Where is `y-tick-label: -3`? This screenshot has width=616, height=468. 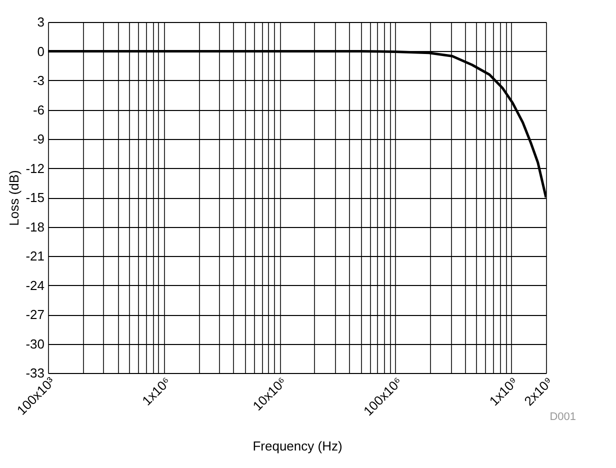 y-tick-label: -3 is located at coordinates (38, 80).